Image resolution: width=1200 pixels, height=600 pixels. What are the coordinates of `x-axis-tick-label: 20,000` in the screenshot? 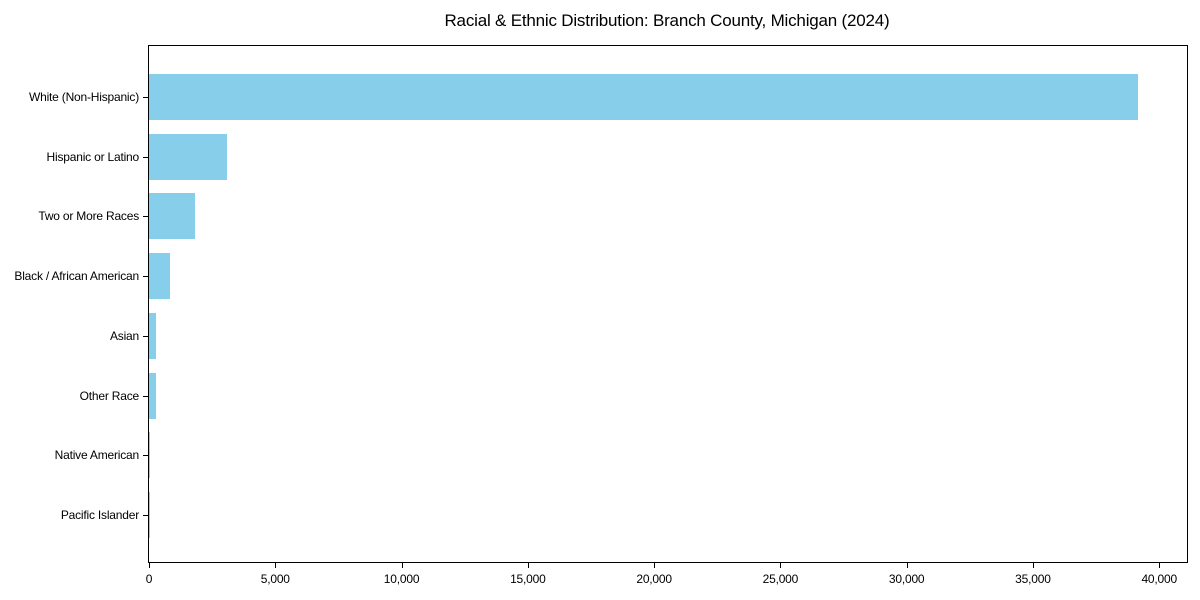 It's located at (654, 579).